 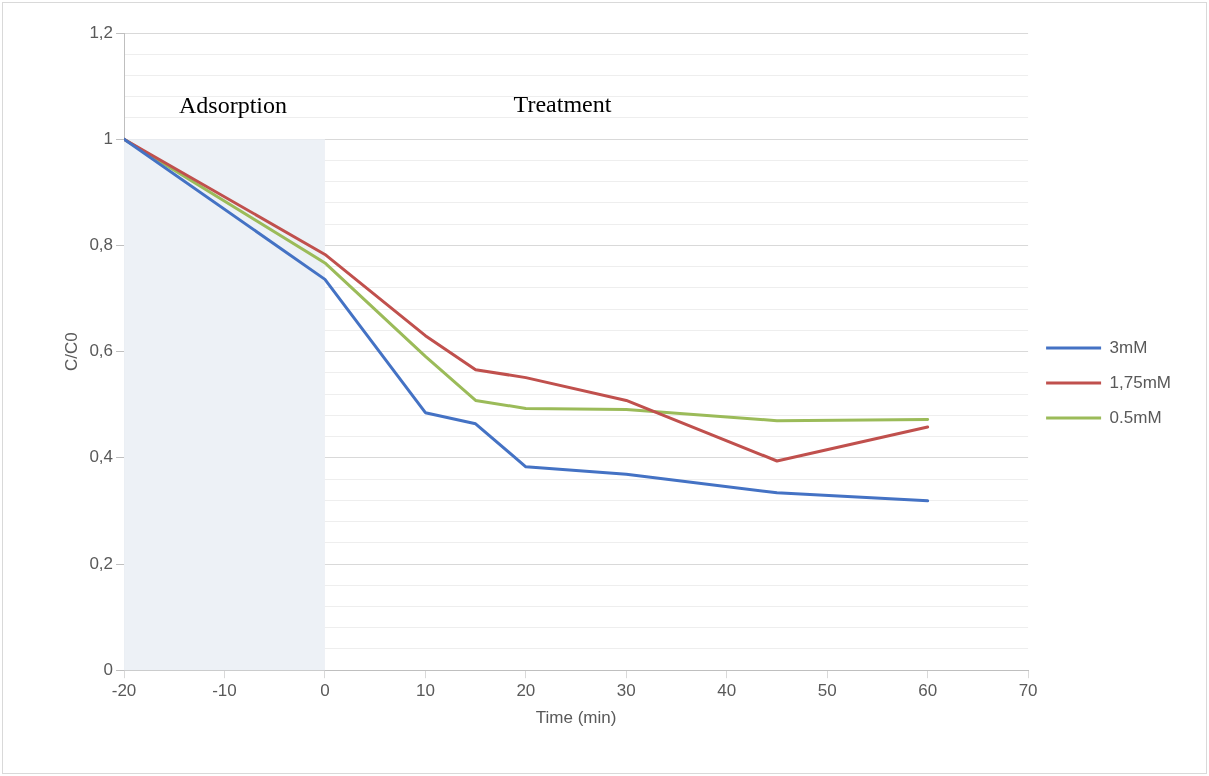 I want to click on x-tick-label: 70, so click(x=1028, y=691).